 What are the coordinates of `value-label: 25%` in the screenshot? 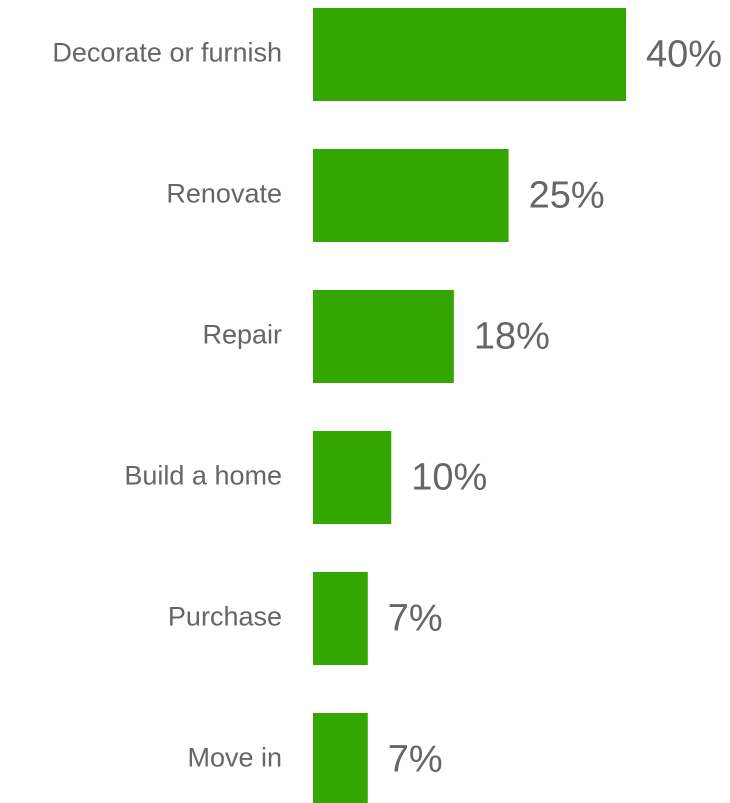 It's located at (567, 196).